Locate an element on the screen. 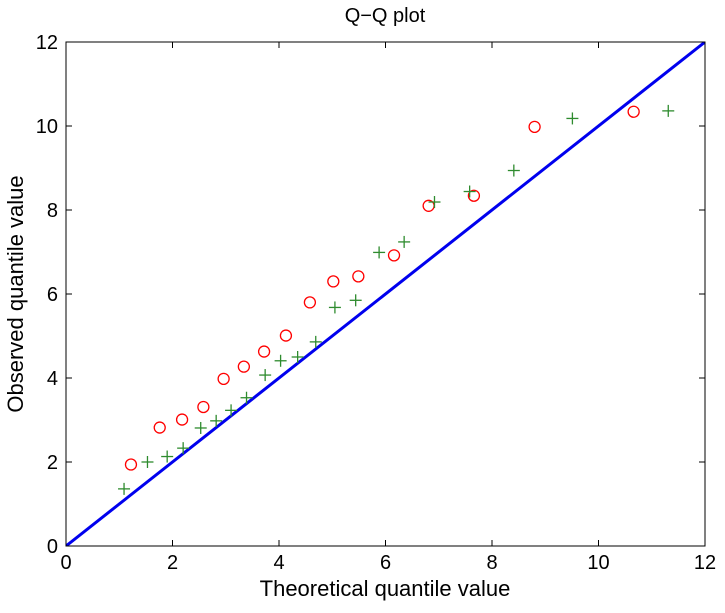 This screenshot has height=613, width=725. y-axis-label: Observed quantile value is located at coordinates (15, 293).